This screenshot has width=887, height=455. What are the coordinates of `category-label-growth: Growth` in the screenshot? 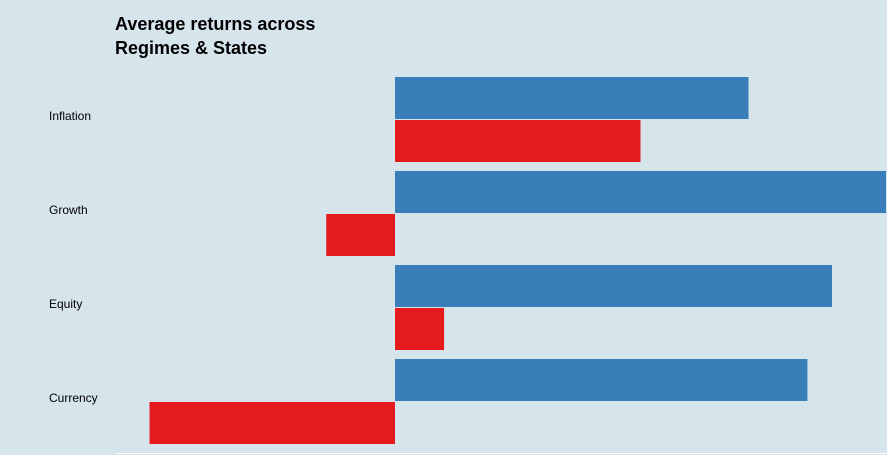 It's located at (68, 210).